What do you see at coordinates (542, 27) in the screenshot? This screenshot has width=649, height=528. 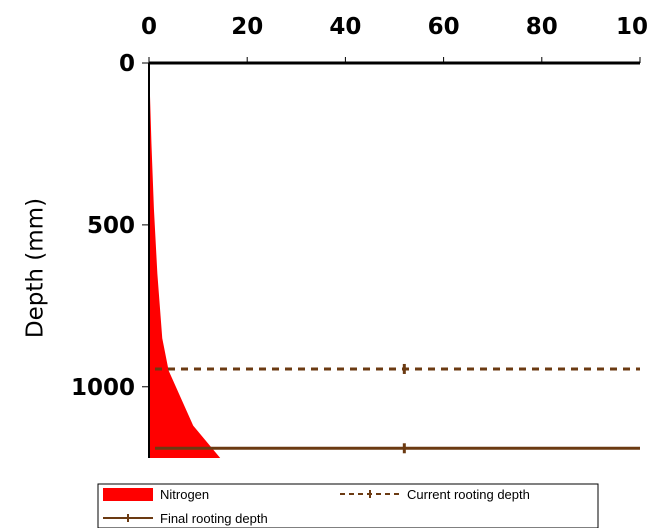 I see `x-tick-label: 80` at bounding box center [542, 27].